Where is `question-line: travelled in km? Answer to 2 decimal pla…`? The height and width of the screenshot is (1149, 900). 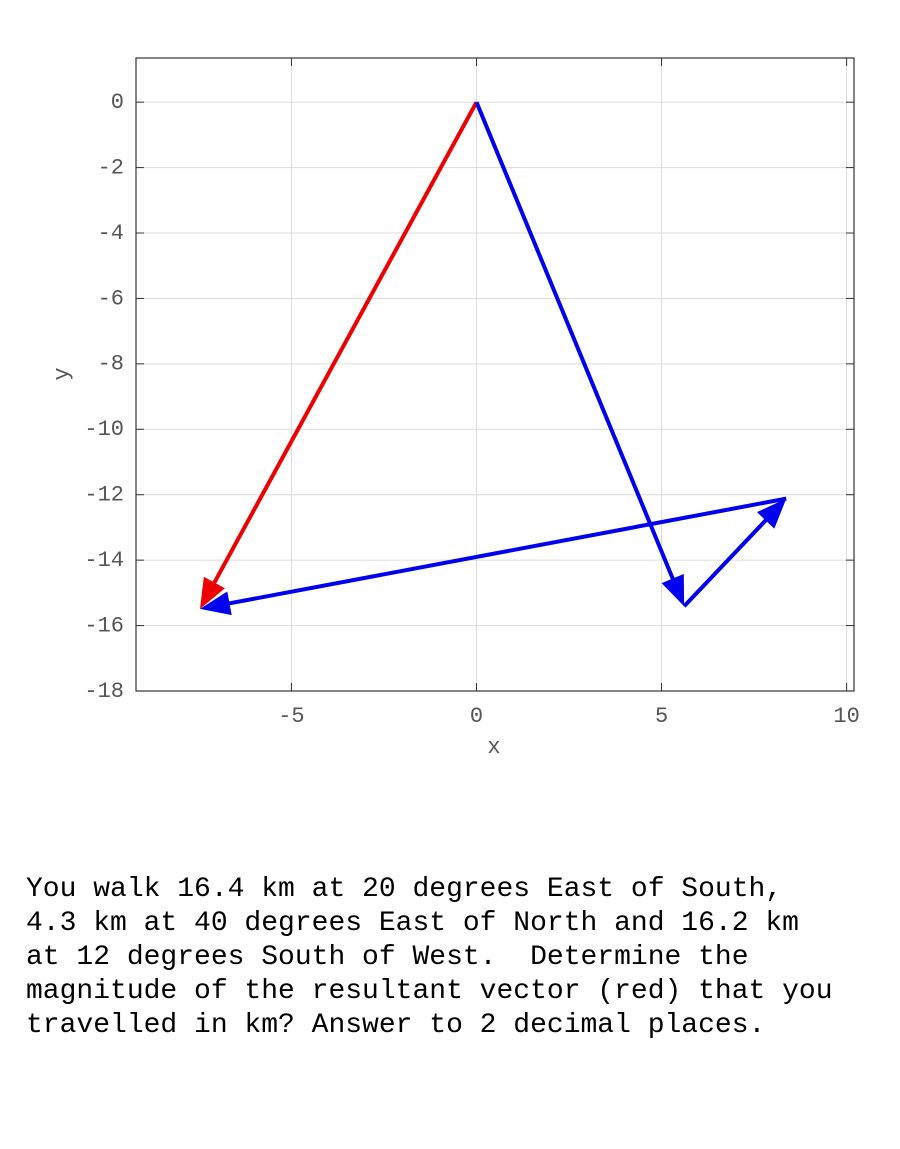 question-line: travelled in km? Answer to 2 decimal pla… is located at coordinates (395, 1025).